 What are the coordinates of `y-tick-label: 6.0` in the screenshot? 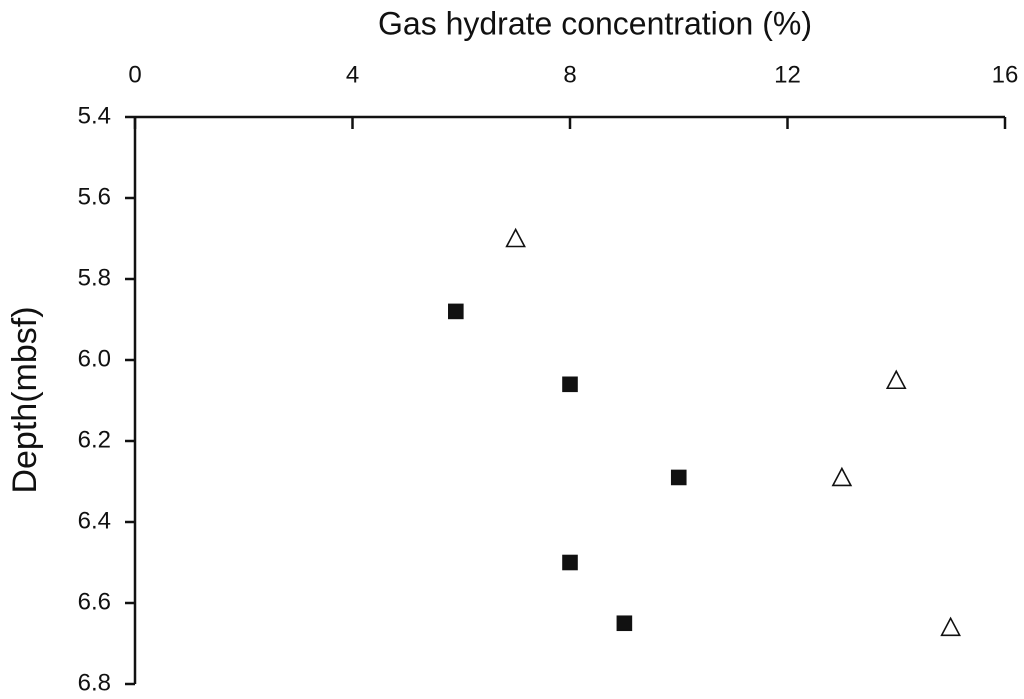 It's located at (94, 358).